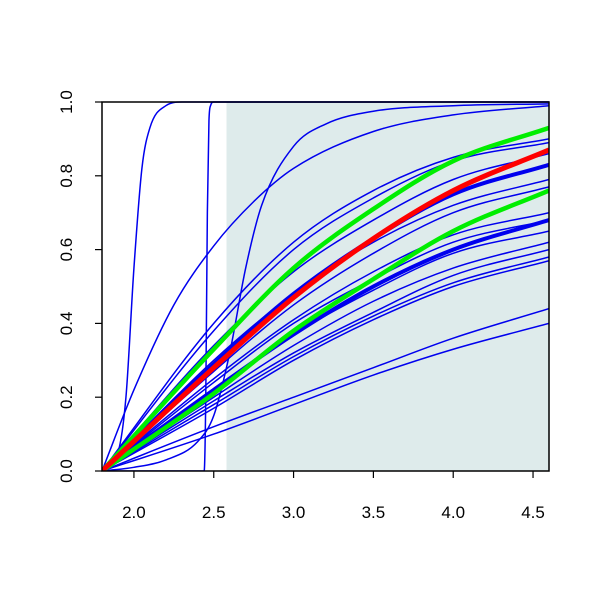  I want to click on x-tick-label: 4.0, so click(453, 512).